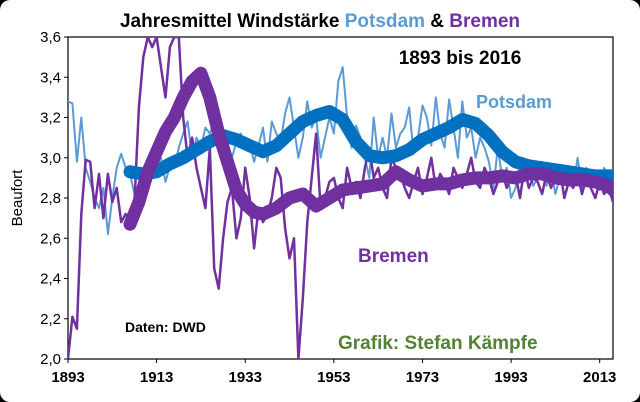  Describe the element at coordinates (393, 256) in the screenshot. I see `bremen-series-label: Bremen` at that location.